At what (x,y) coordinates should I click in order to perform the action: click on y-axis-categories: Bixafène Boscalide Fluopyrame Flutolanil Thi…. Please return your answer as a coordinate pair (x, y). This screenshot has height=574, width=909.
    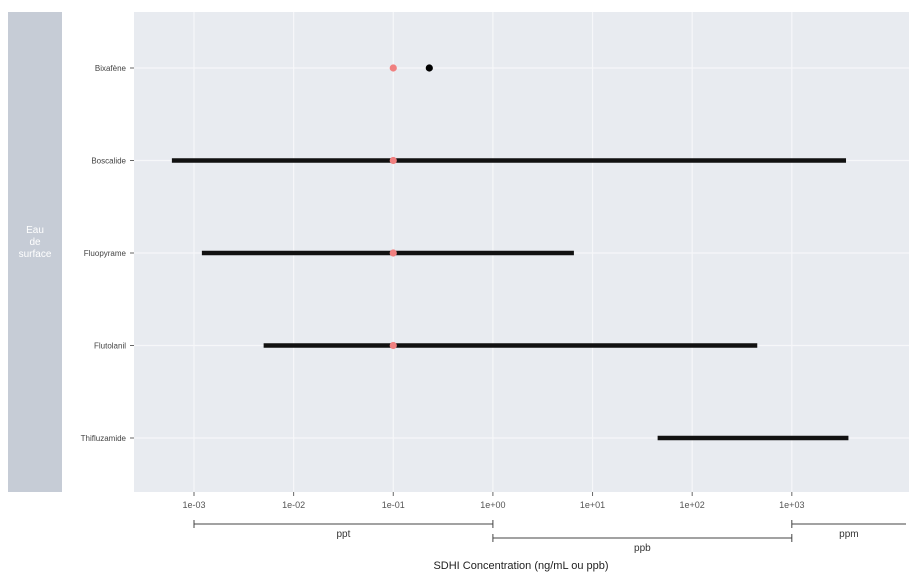
    Looking at the image, I should click on (107, 253).